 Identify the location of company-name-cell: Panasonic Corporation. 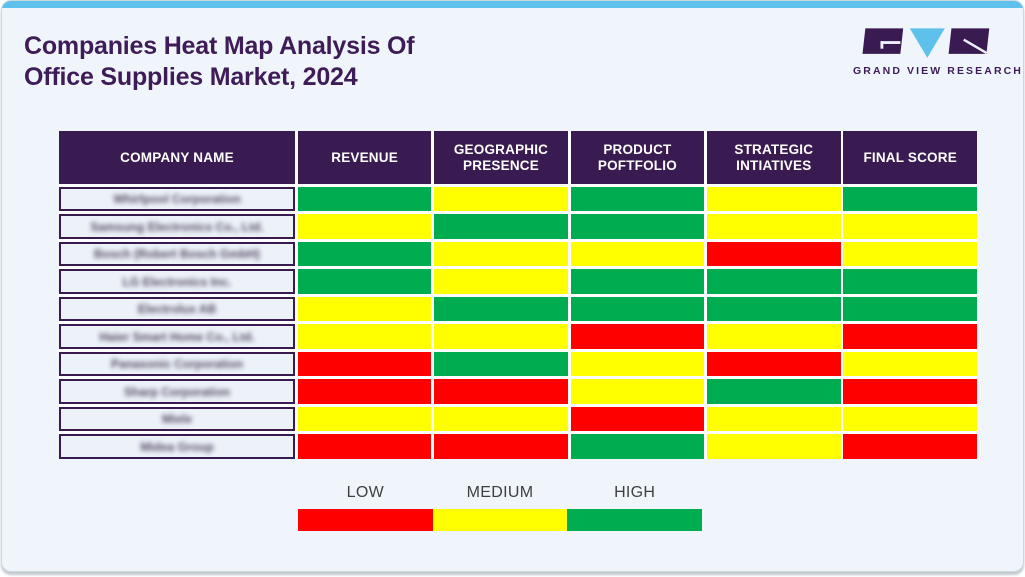
(177, 364).